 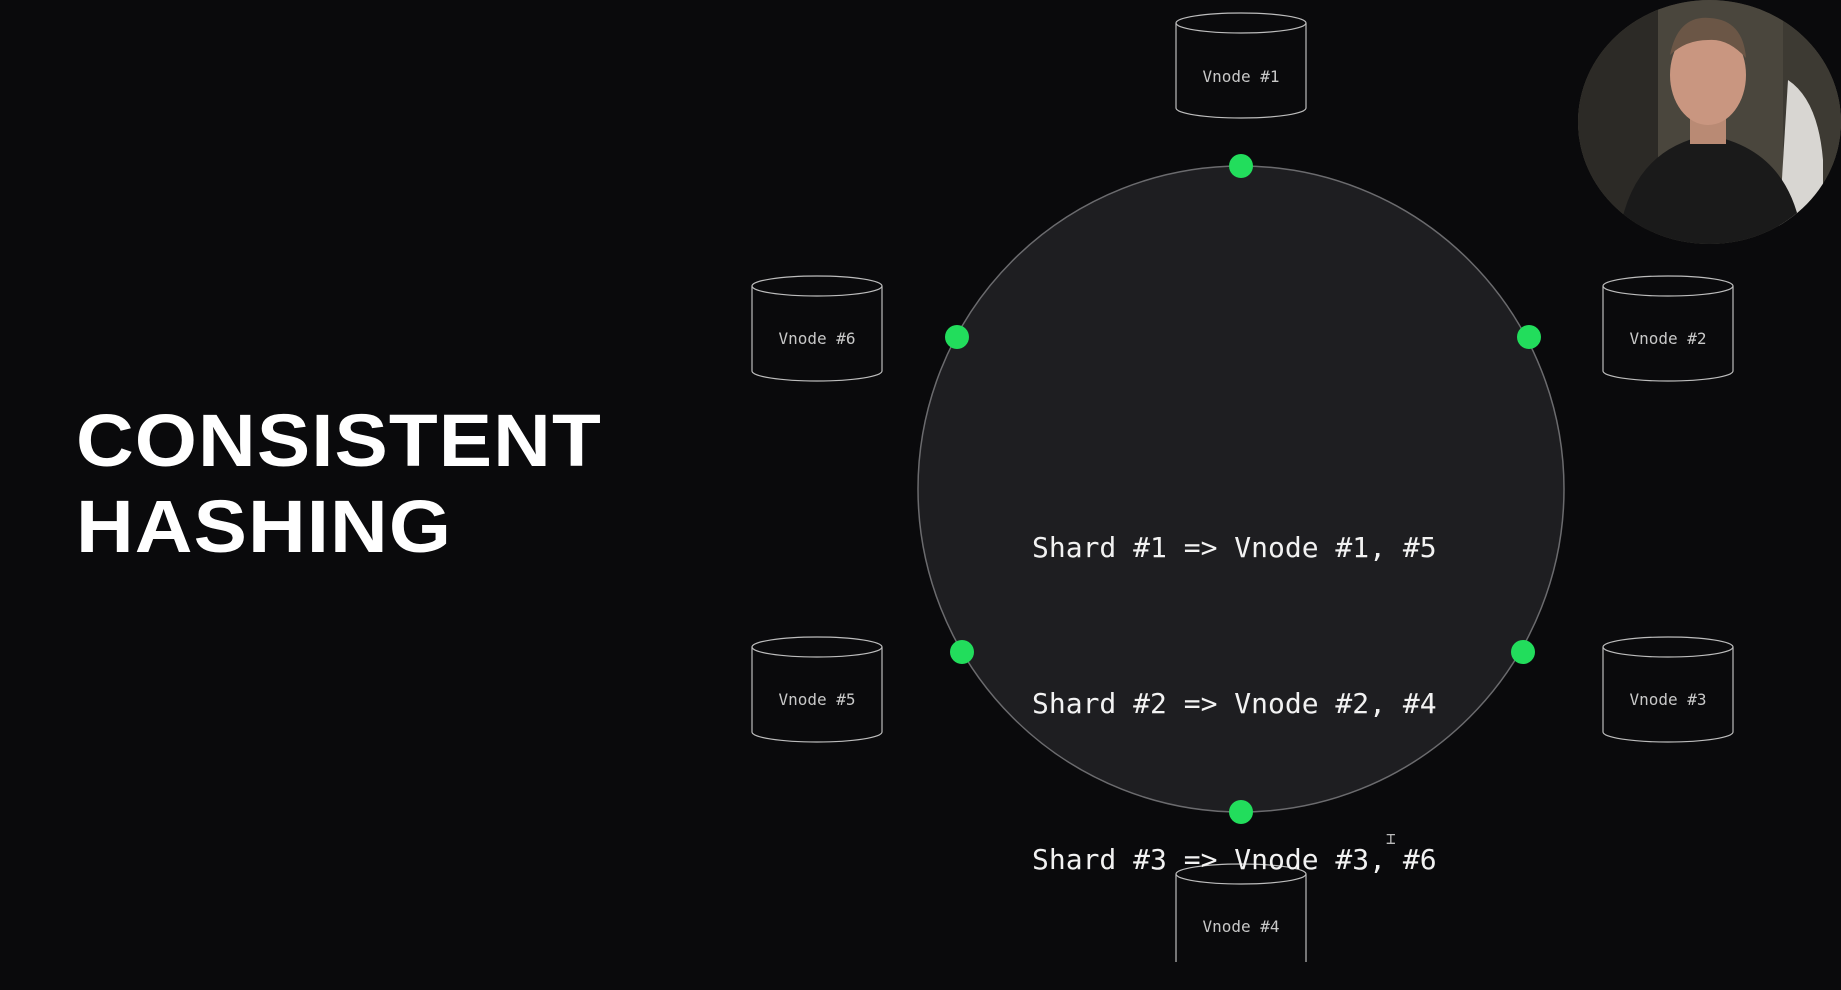 What do you see at coordinates (1241, 926) in the screenshot?
I see `vnode-label-4: Vnode #4` at bounding box center [1241, 926].